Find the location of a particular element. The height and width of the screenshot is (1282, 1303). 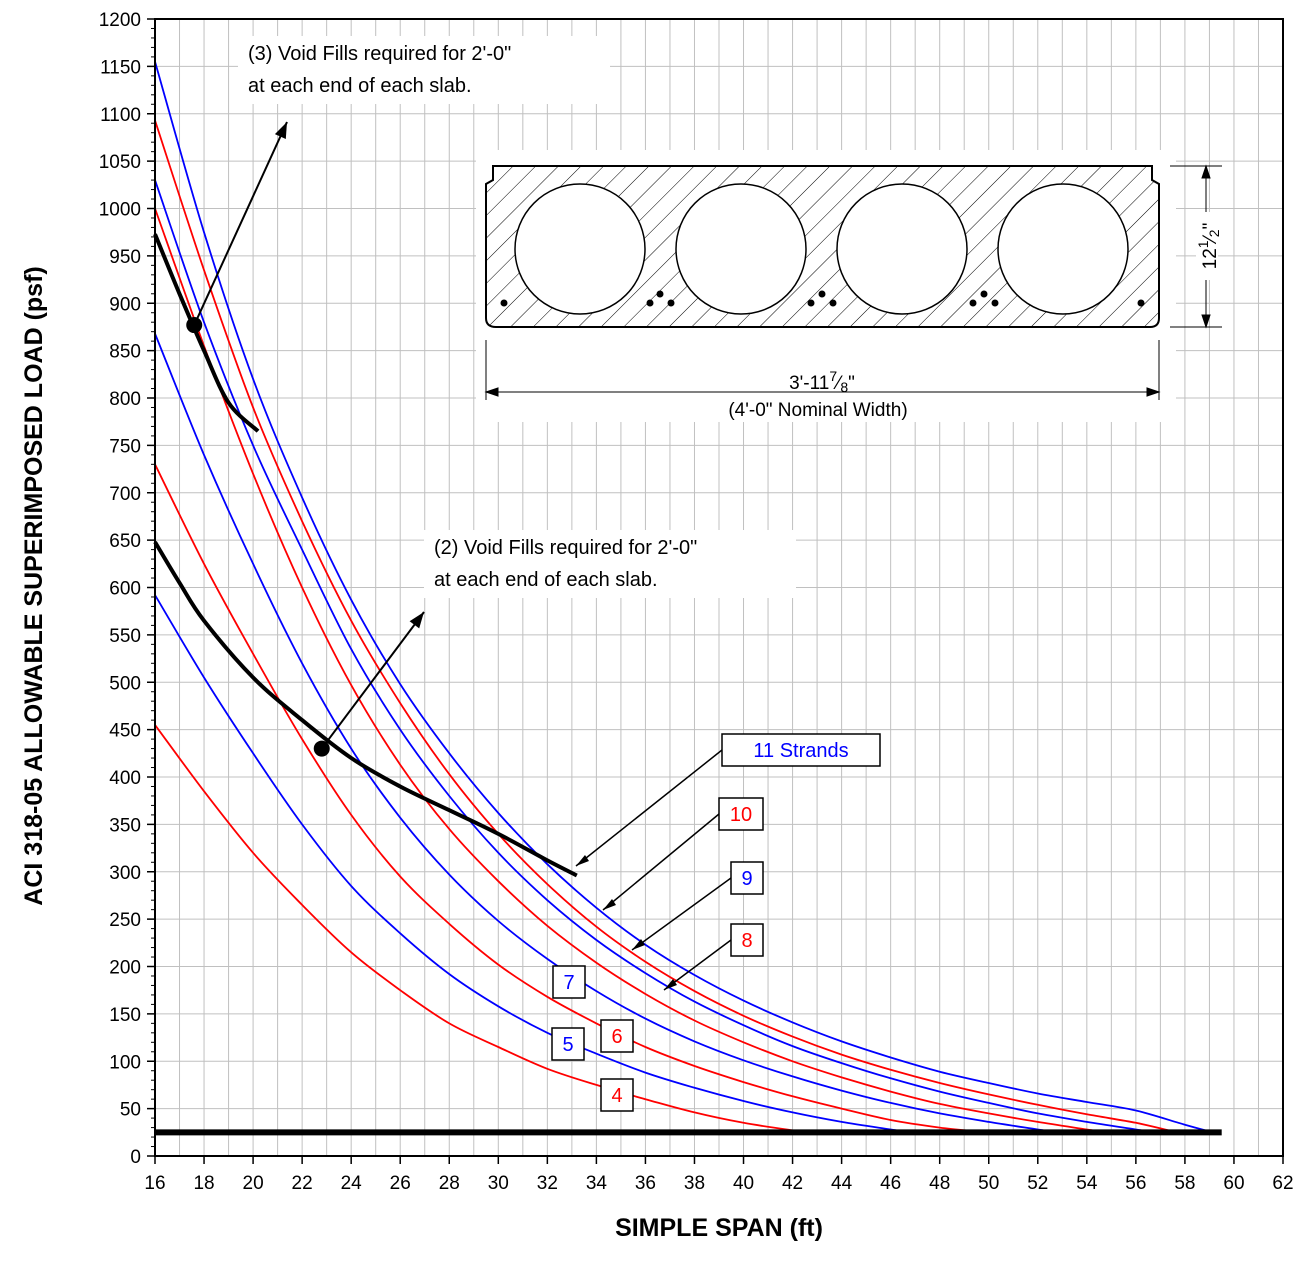

annotation-arrows is located at coordinates (305, 439).